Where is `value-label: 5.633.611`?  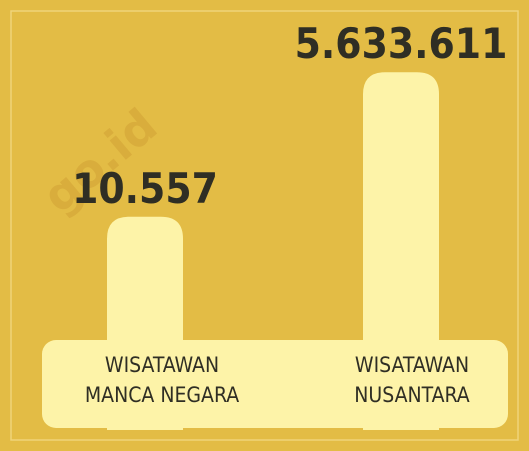
value-label: 5.633.611 is located at coordinates (401, 43).